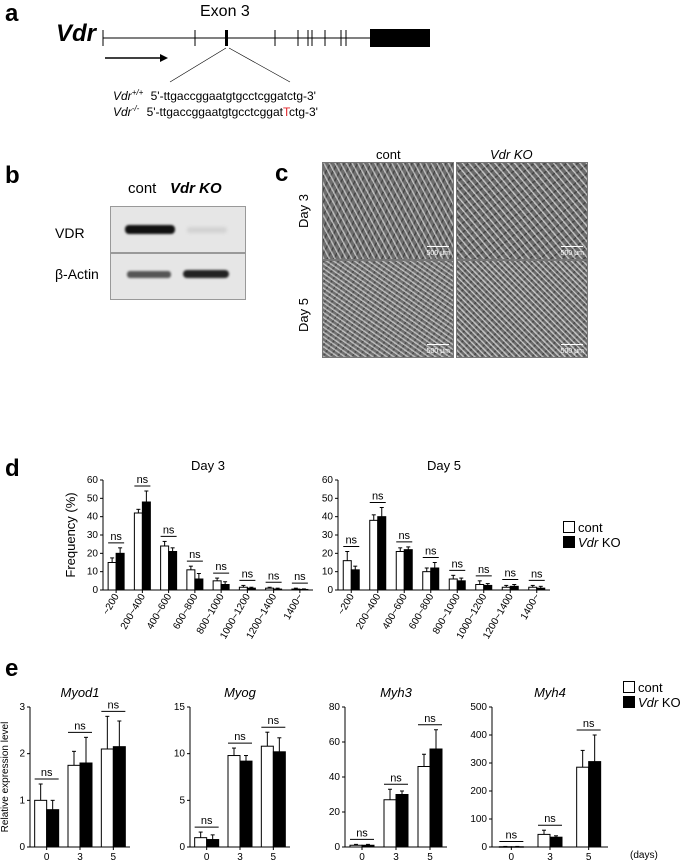 The width and height of the screenshot is (685, 864). What do you see at coordinates (531, 607) in the screenshot?
I see `x-tick-label: 1400~` at bounding box center [531, 607].